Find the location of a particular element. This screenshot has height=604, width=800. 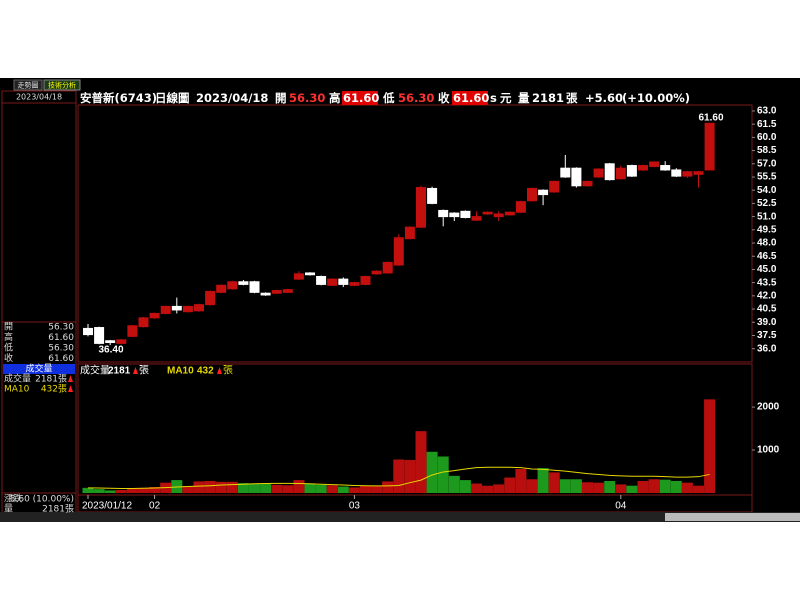

header-date: 2023/04/18 is located at coordinates (232, 98).